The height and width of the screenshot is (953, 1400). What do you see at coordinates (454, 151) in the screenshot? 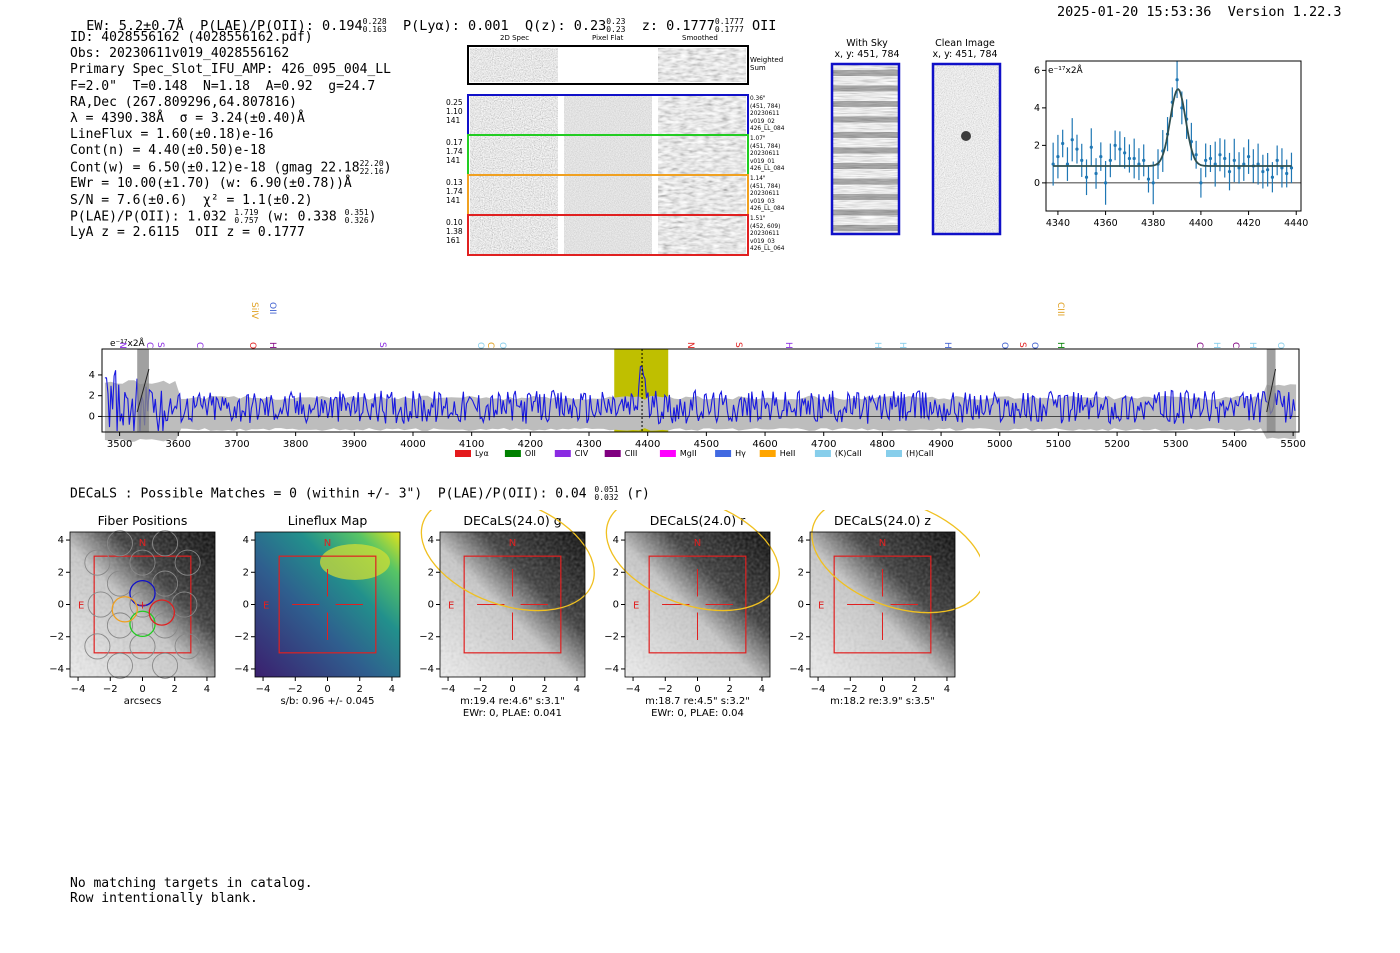
I see `row-left-values: 0.17 1.74 141` at bounding box center [454, 151].